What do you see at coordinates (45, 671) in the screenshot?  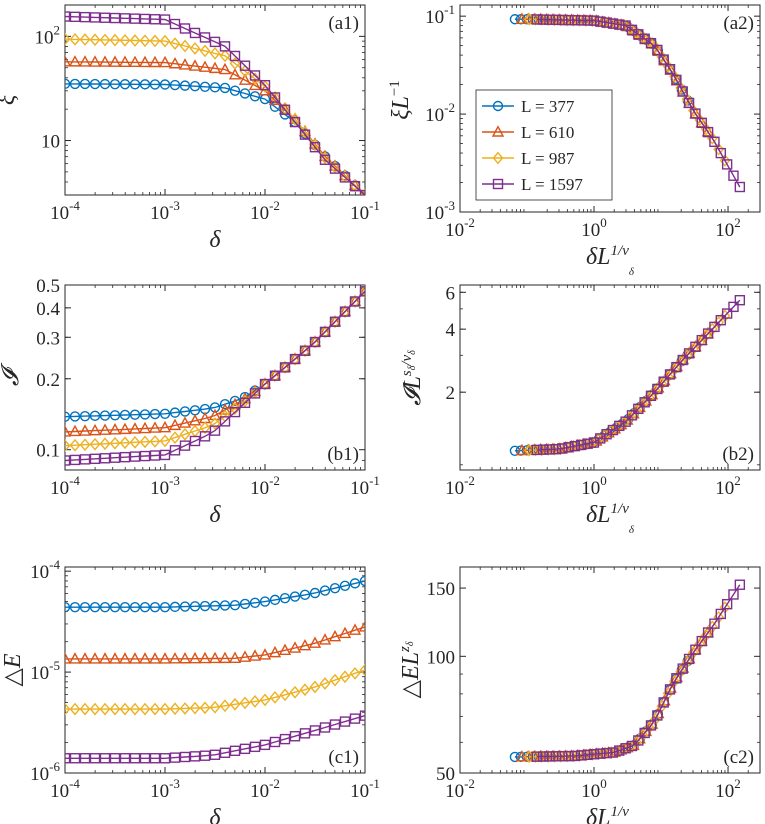 I see `y-tick-label: 10-5` at bounding box center [45, 671].